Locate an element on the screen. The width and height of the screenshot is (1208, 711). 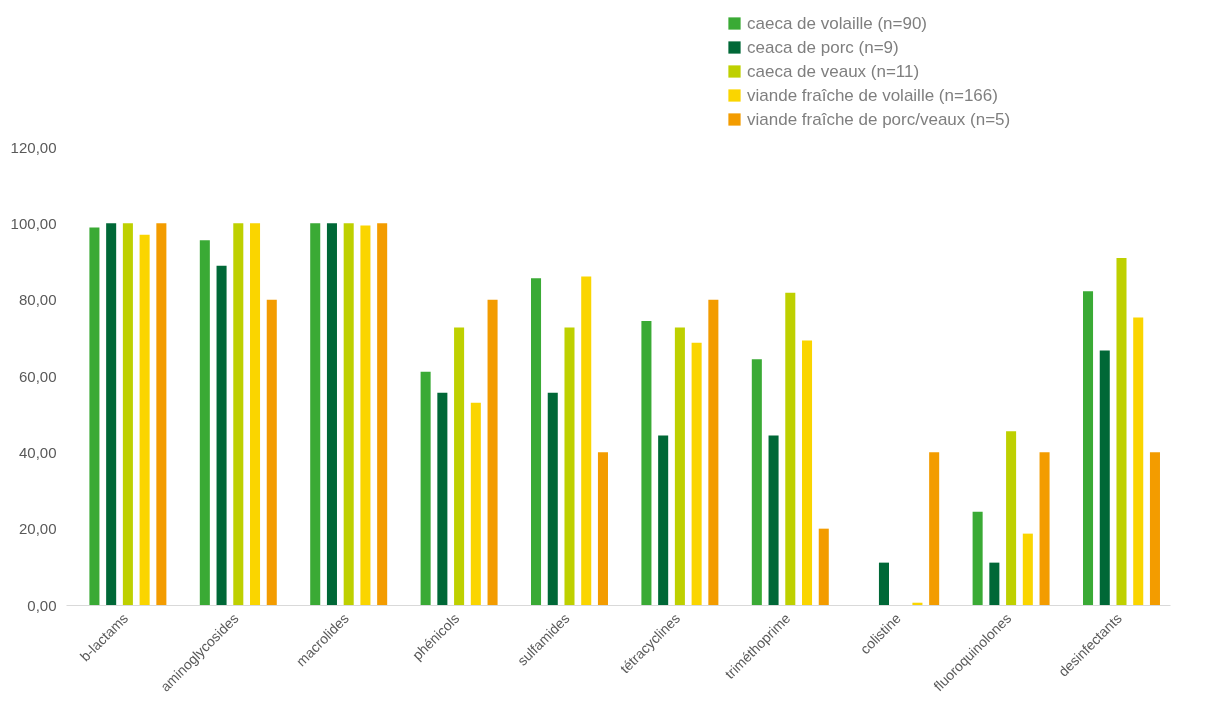
y-tick-label: 120,00 is located at coordinates (33, 147).